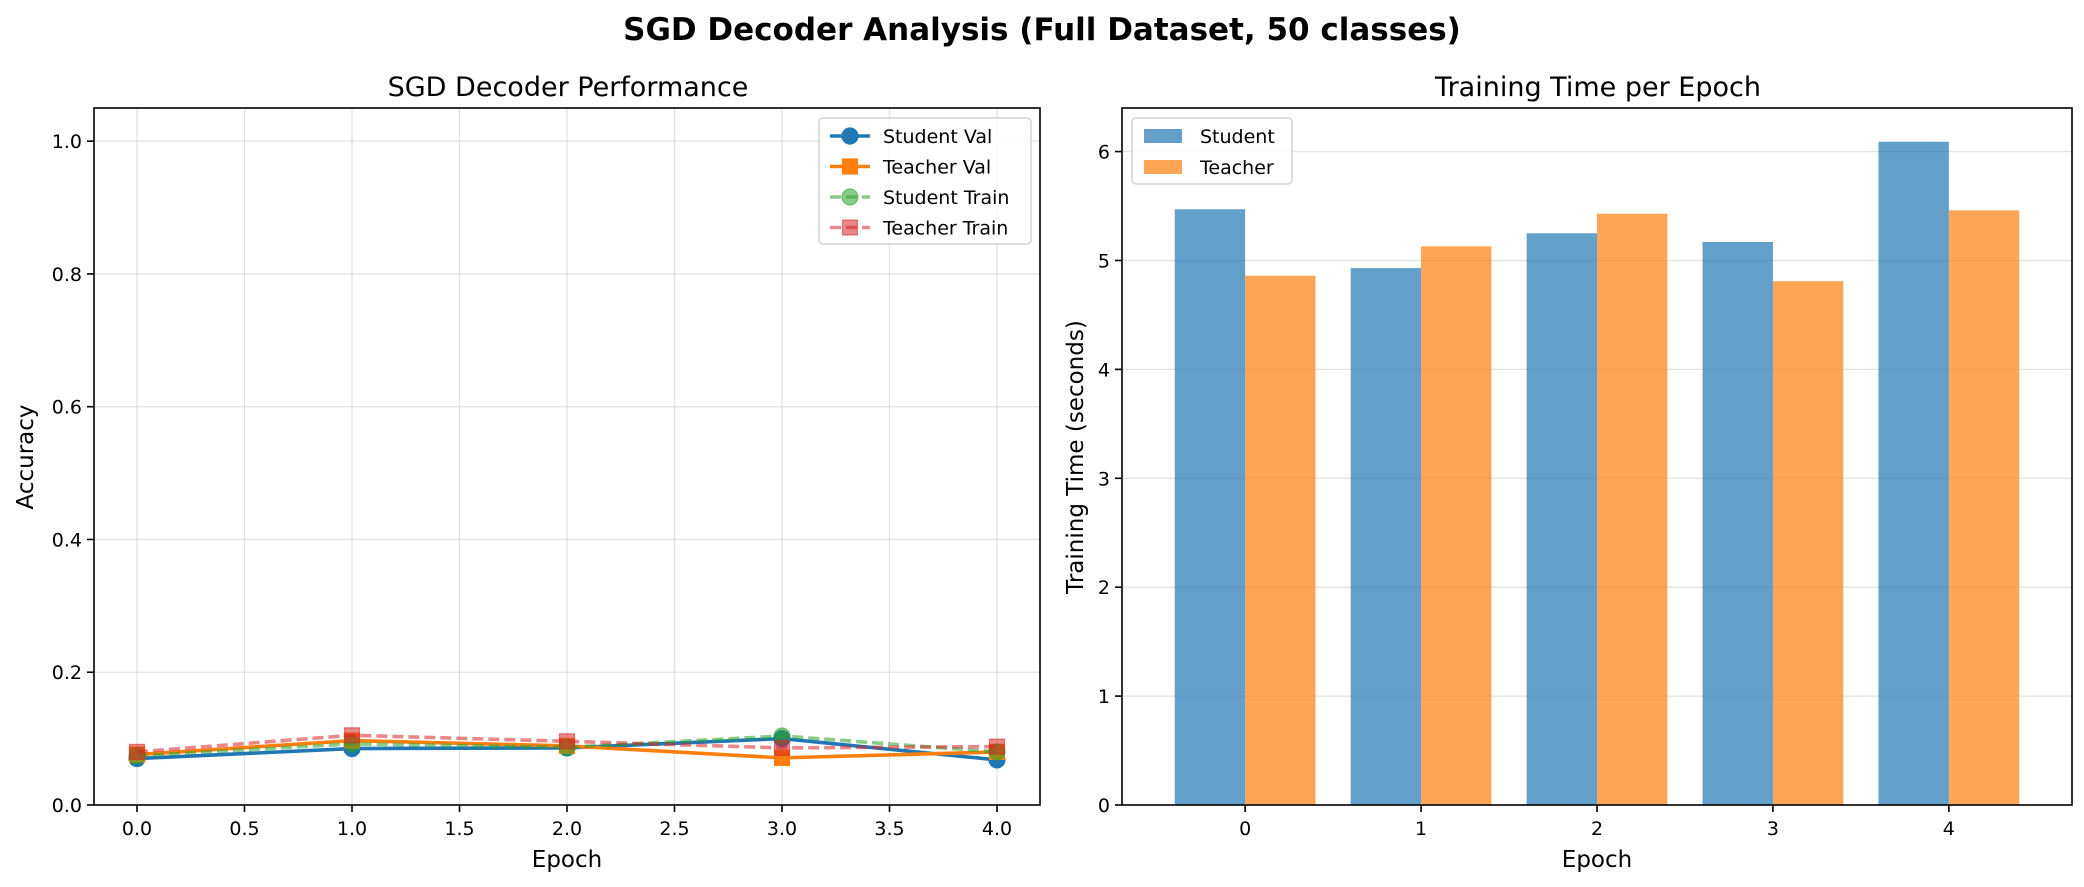 The width and height of the screenshot is (2084, 887). Describe the element at coordinates (946, 198) in the screenshot. I see `accuracy-legend-label: Student Train` at that location.